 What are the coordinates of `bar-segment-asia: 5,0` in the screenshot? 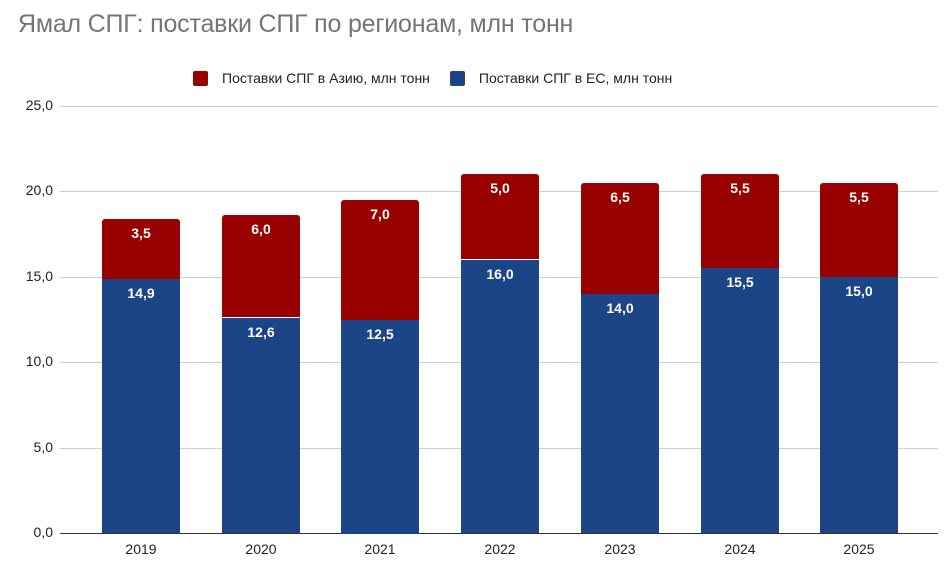 It's located at (500, 216).